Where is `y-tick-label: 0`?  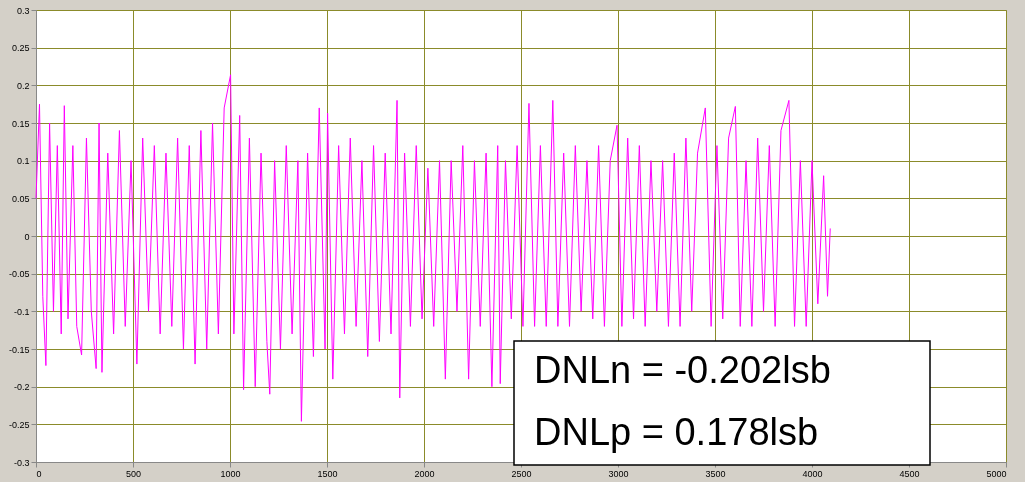 y-tick-label: 0 is located at coordinates (27, 236).